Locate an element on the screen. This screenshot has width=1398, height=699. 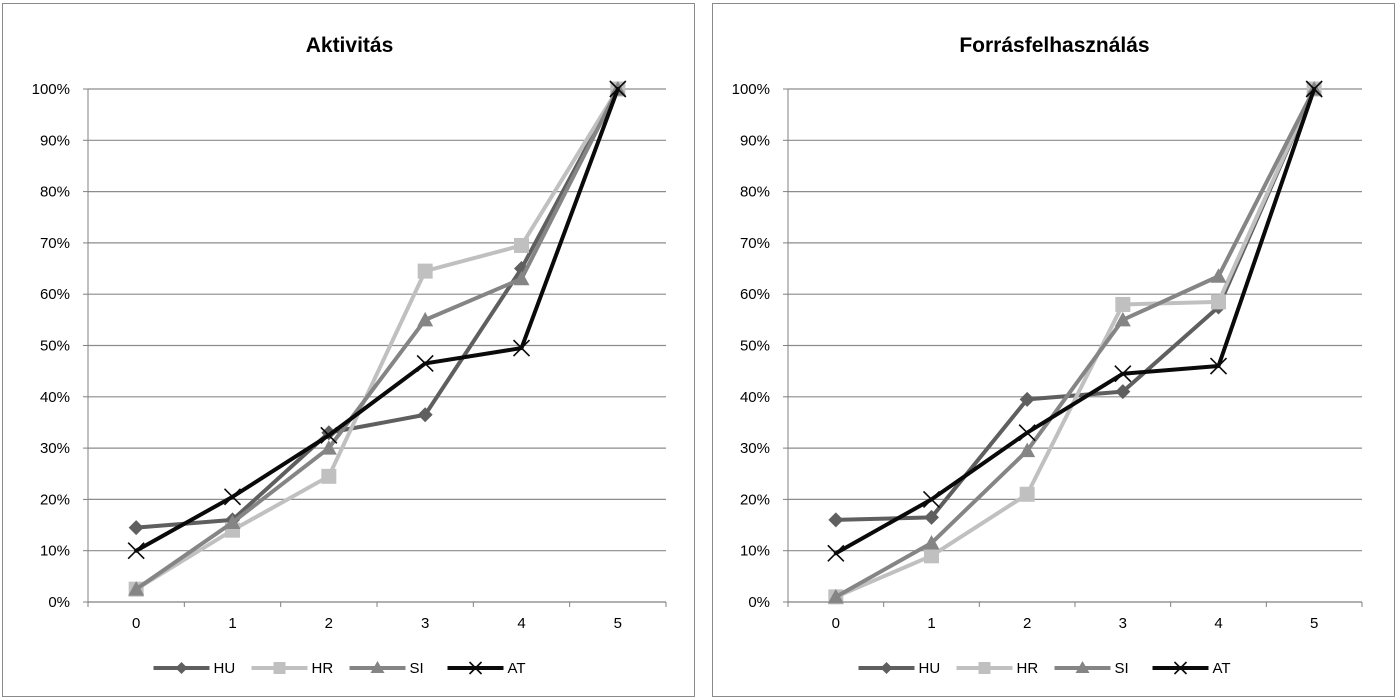
y-tick-label: 40% is located at coordinates (755, 397).